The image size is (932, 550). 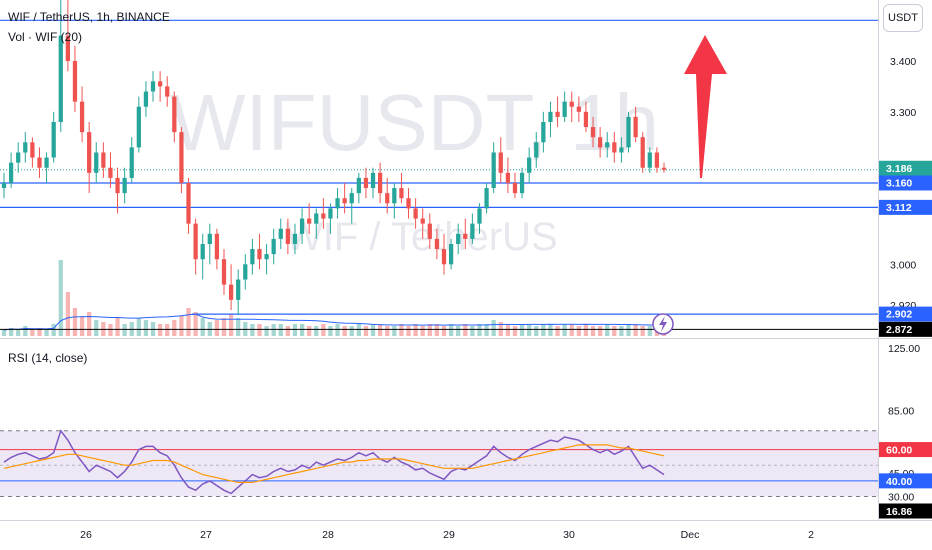 I want to click on price-tag-label: 3.160, so click(x=899, y=183).